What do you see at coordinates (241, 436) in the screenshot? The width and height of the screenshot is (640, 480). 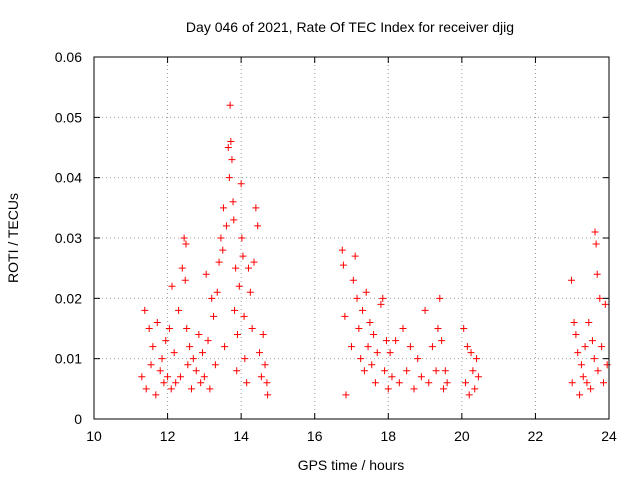 I see `x-tick-label: 14` at bounding box center [241, 436].